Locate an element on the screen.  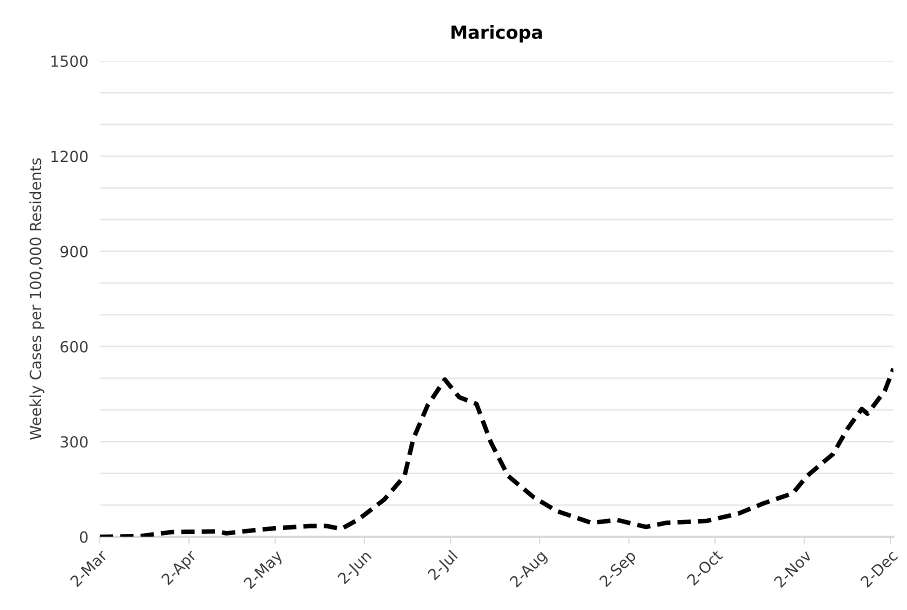
y-tick-label: 600 is located at coordinates (74, 346).